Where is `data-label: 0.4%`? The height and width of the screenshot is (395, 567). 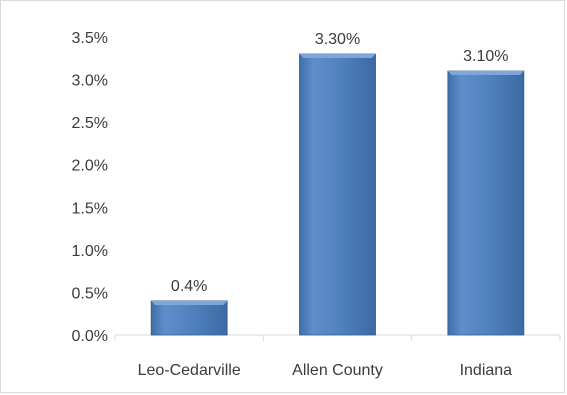
data-label: 0.4% is located at coordinates (189, 286).